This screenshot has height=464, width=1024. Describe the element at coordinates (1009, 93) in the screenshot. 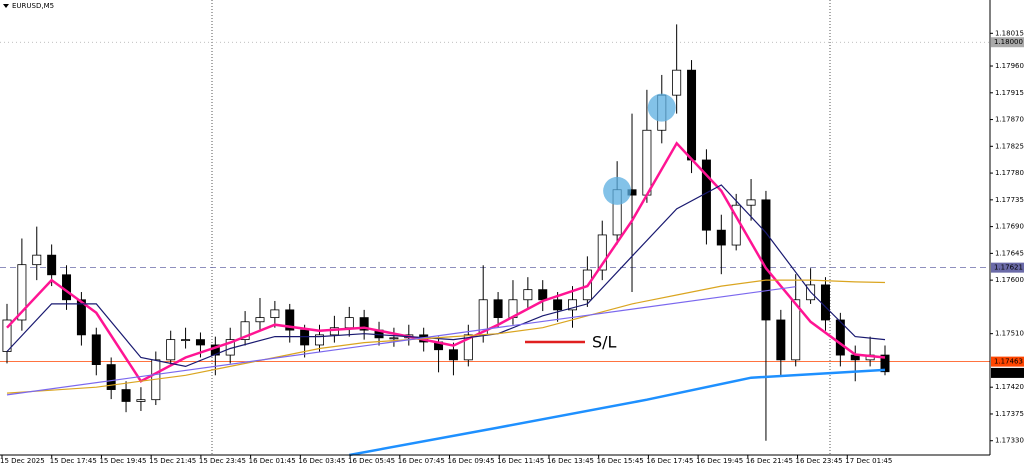

I see `y-tick-label: 1.17915` at that location.